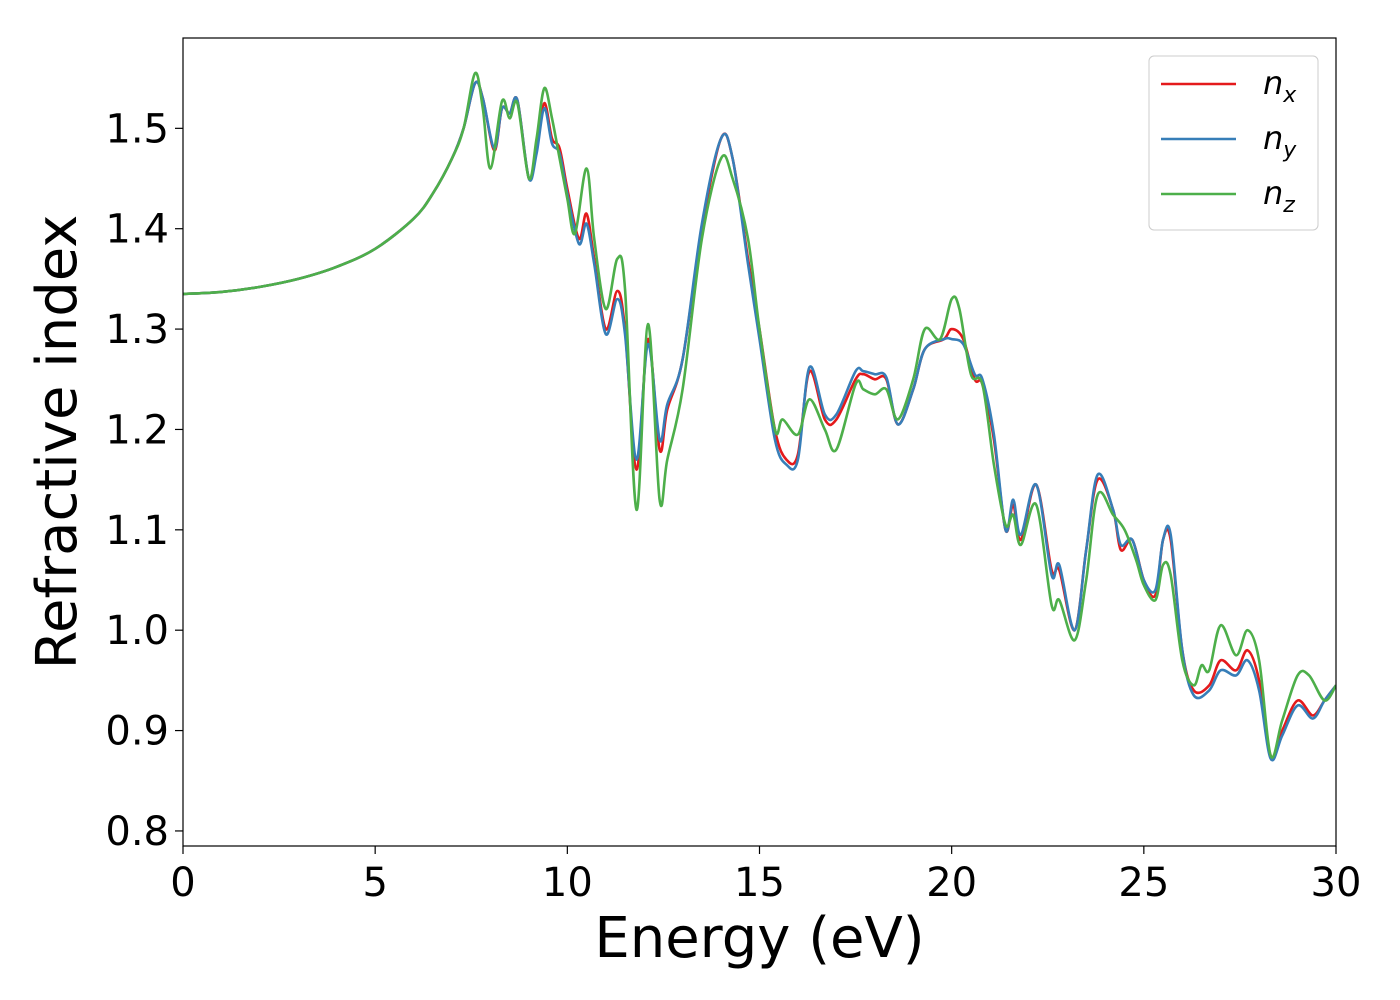  I want to click on legend-label-ny: ny, so click(1280, 141).